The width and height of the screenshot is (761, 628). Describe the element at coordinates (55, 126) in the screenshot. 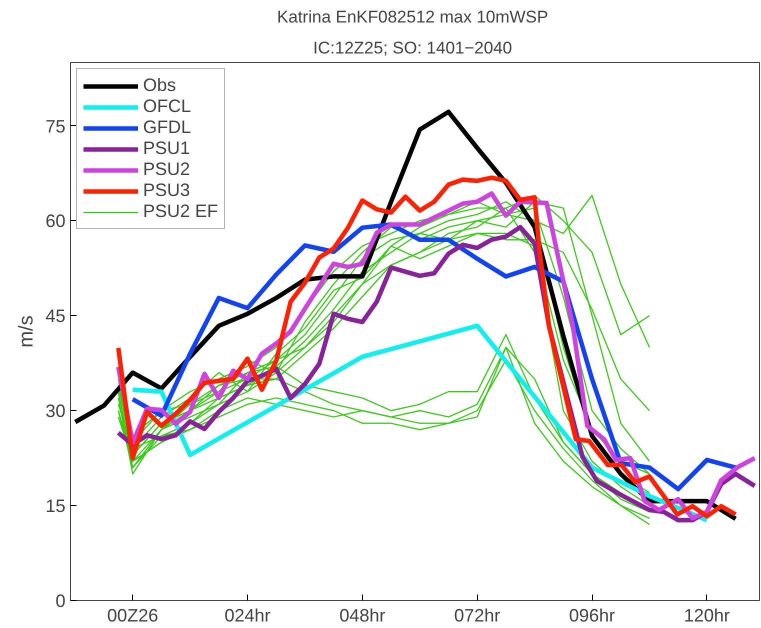

I see `y-tick-label: 75` at that location.